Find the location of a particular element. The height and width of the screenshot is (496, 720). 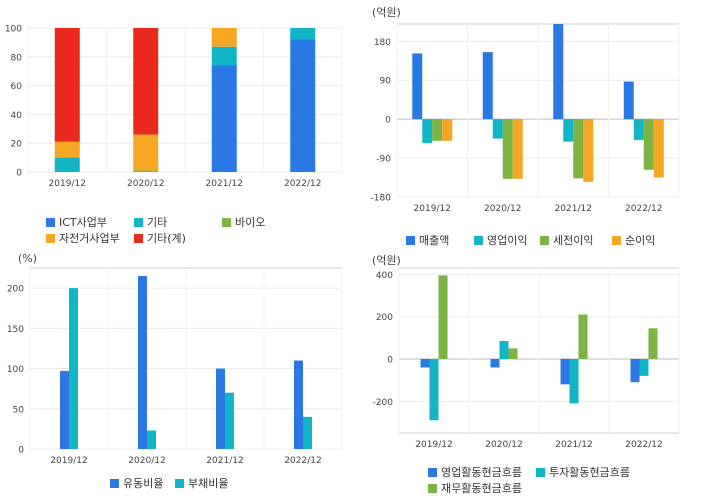

y-tick-label: 20 is located at coordinates (17, 145).